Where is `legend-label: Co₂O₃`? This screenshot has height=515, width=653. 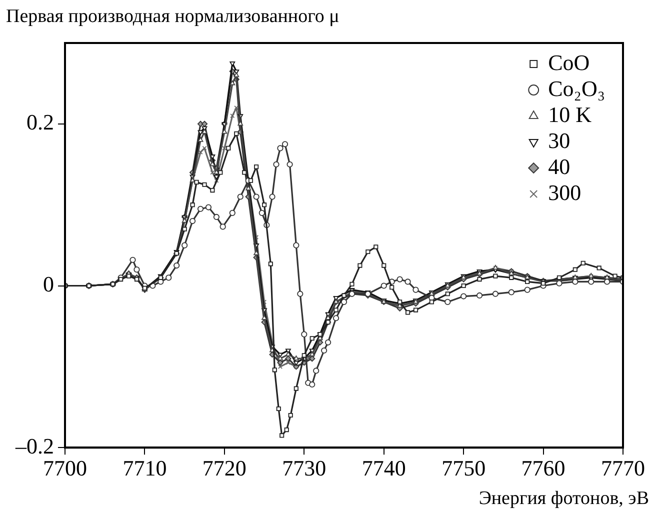 legend-label: Co₂O₃ is located at coordinates (577, 88).